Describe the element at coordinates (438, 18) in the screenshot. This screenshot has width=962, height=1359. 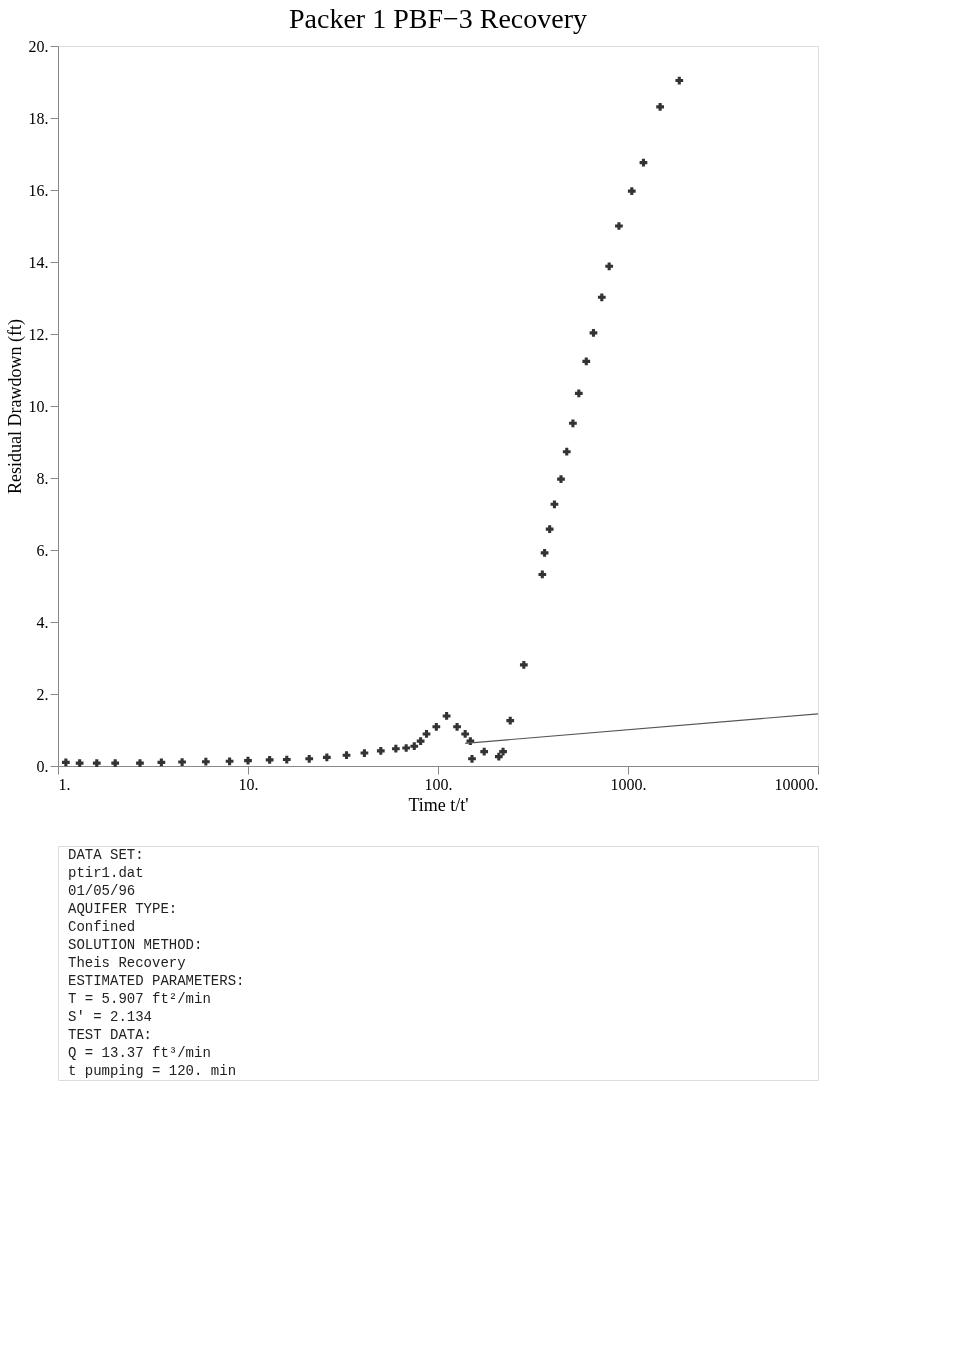
I see `chart-title: Packer 1 PBF−3 Recovery` at that location.